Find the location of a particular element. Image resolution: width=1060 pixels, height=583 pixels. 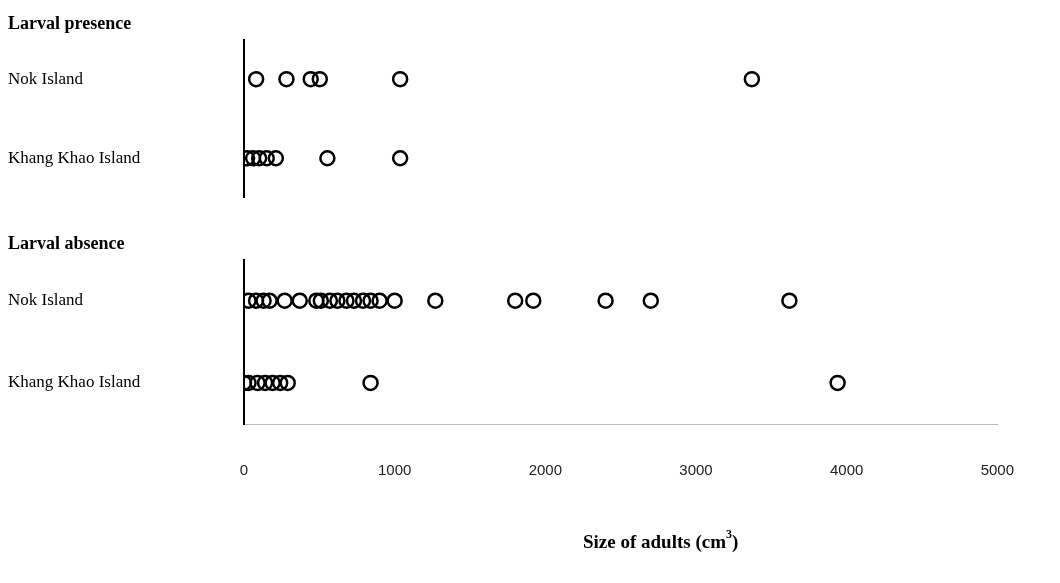

text: Larval presence is located at coordinates (70, 23).